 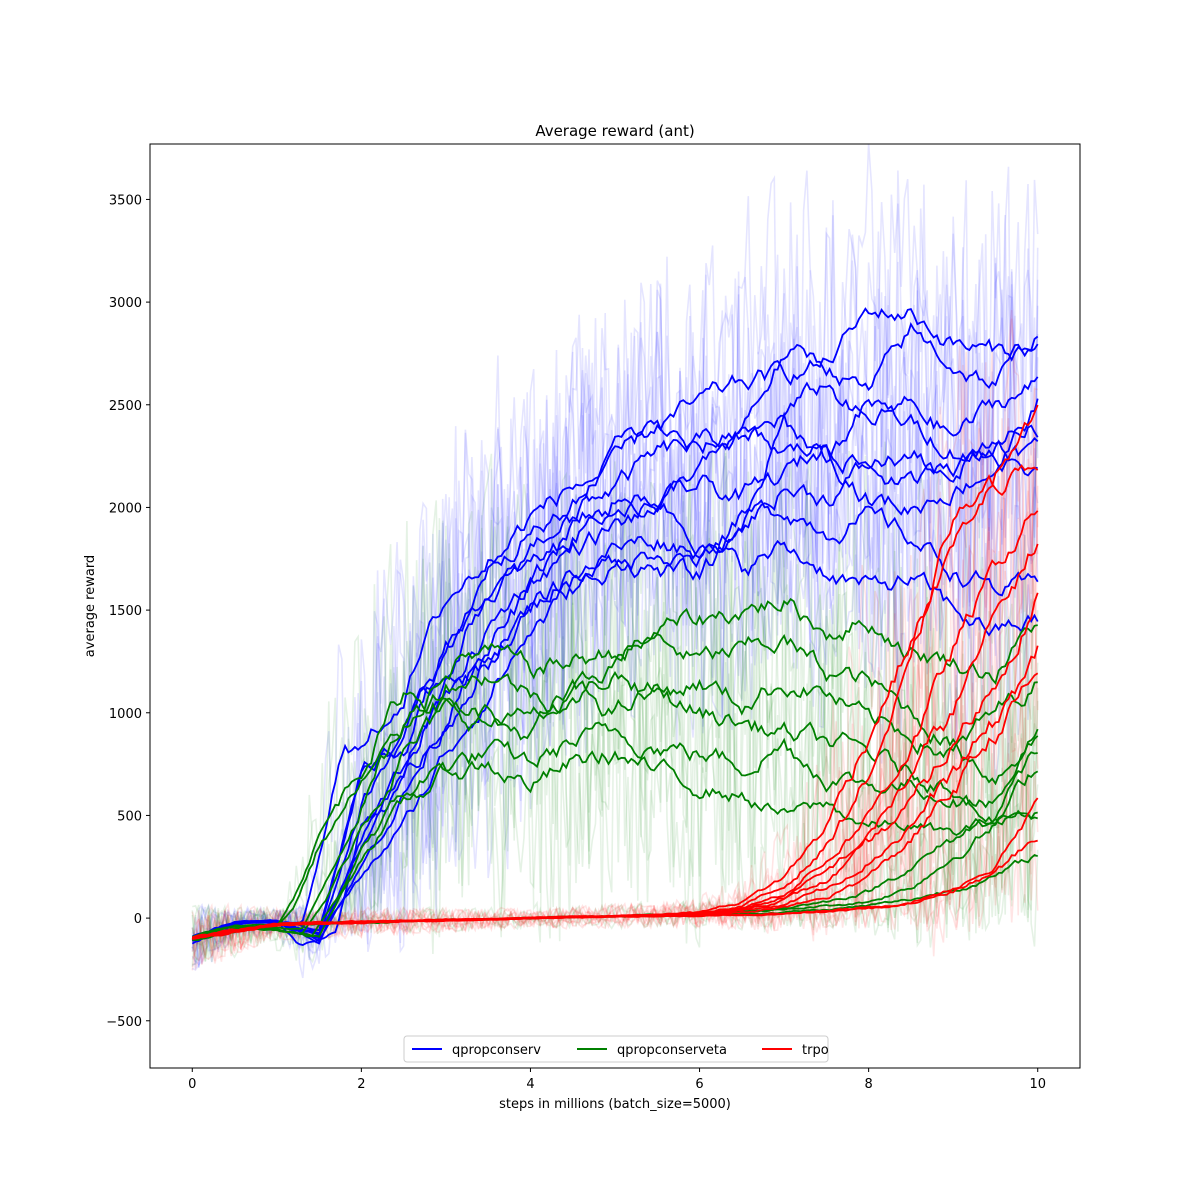 What do you see at coordinates (361, 1084) in the screenshot?
I see `x-tick-label: 2` at bounding box center [361, 1084].